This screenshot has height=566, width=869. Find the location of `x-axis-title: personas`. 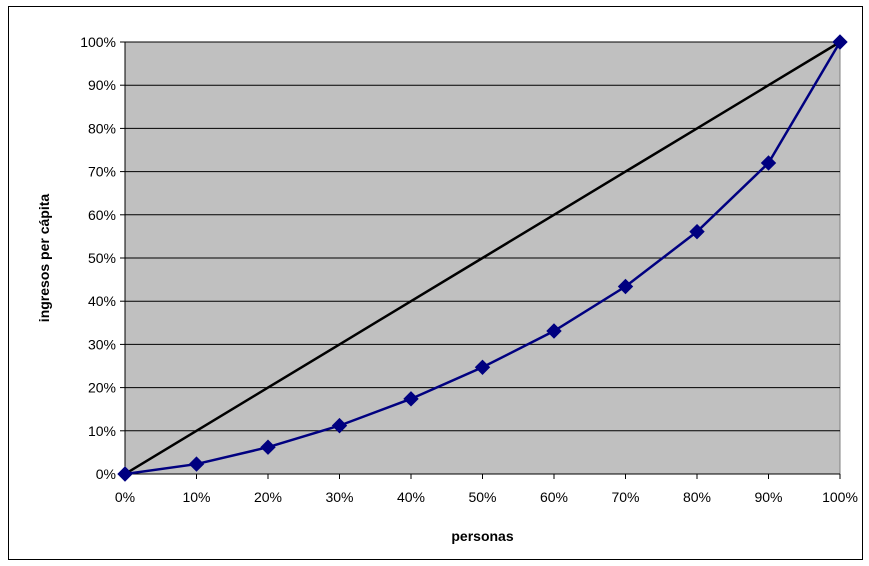

x-axis-title: personas is located at coordinates (482, 536).